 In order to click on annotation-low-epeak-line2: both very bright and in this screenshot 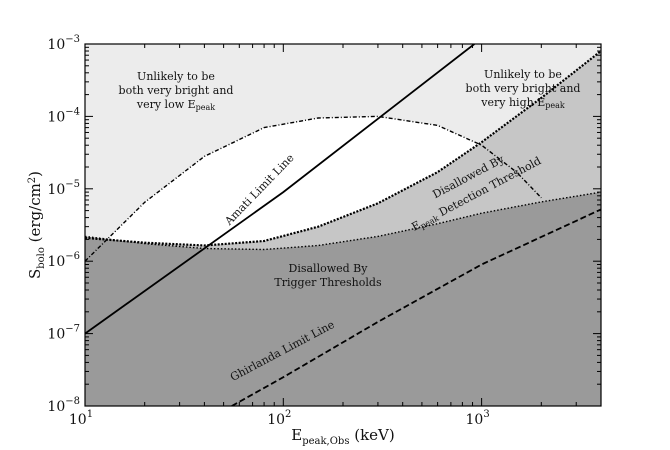, I will do `click(176, 90)`.